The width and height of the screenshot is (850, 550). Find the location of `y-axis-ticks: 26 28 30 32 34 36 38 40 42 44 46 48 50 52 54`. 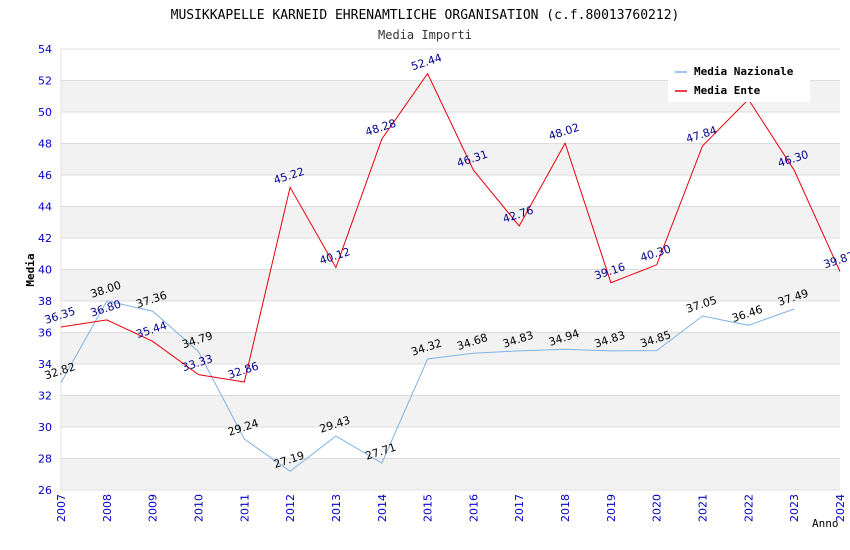

y-axis-ticks: 26 28 30 32 34 36 38 40 42 44 46 48 50 52 54 is located at coordinates (45, 270).